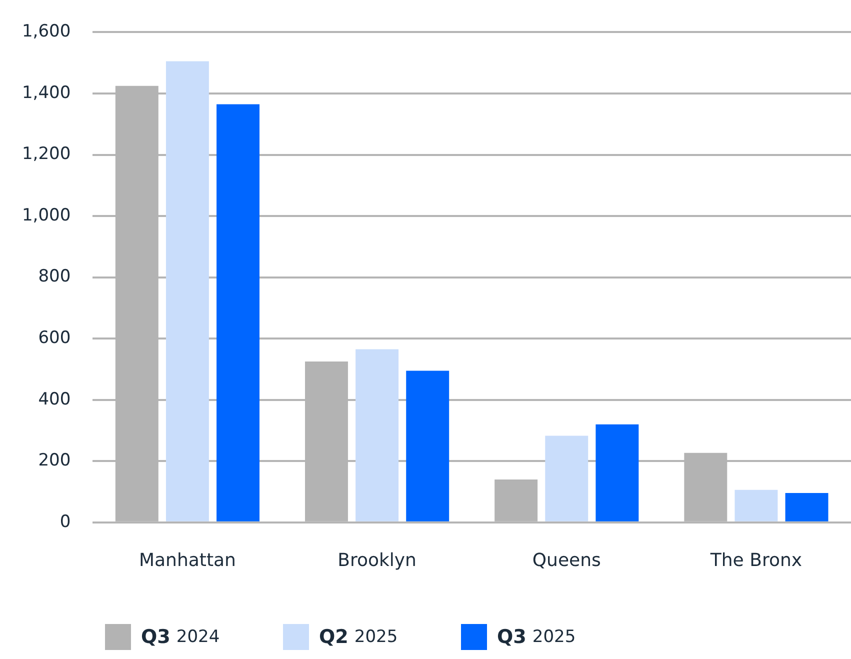 This screenshot has width=851, height=659. What do you see at coordinates (46, 215) in the screenshot?
I see `y-tick-label: 1,000` at bounding box center [46, 215].